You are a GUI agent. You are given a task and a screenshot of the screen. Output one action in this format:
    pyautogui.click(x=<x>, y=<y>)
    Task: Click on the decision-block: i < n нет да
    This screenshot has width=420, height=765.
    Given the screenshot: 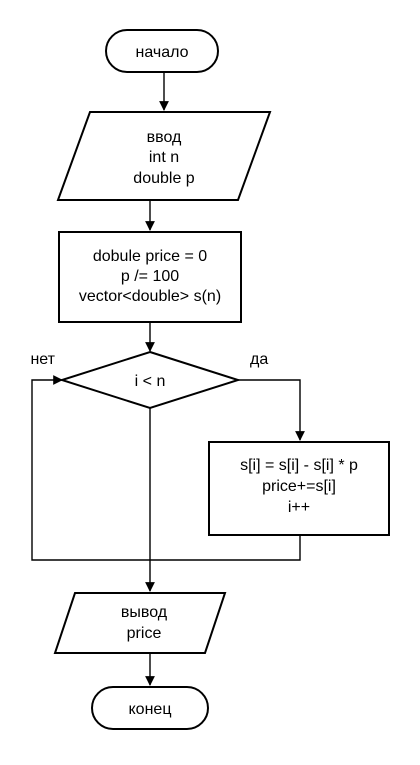 What is the action you would take?
    pyautogui.click(x=149, y=380)
    